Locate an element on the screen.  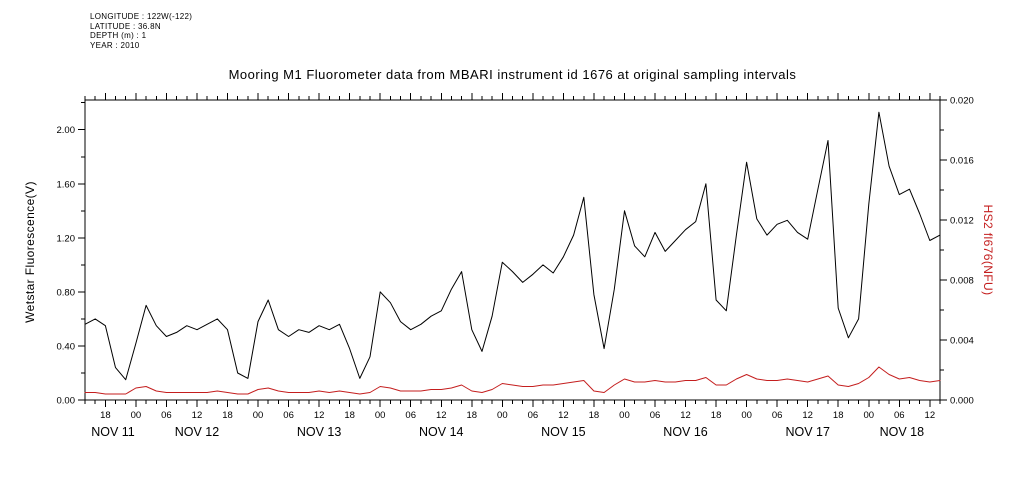
y-right-tick-label: 0.020 is located at coordinates (962, 101).